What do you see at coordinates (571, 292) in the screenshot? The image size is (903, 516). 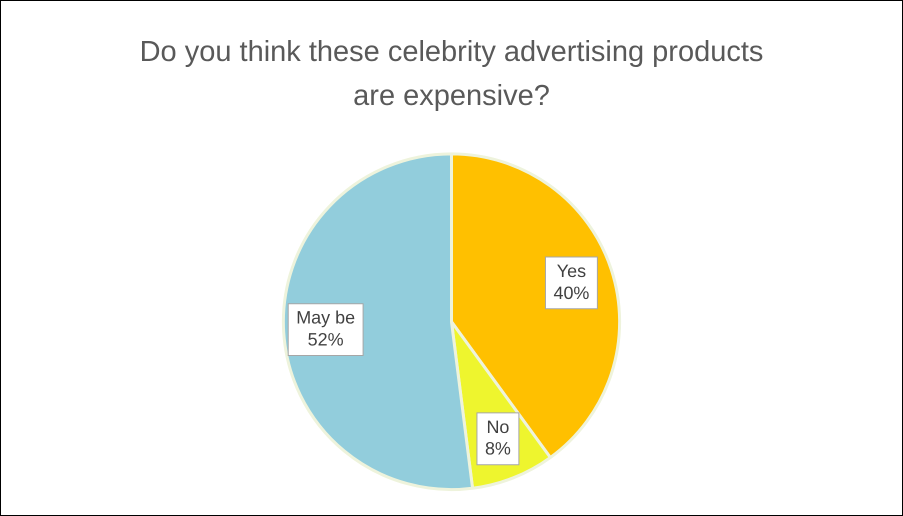 I see `data-label: 40%` at bounding box center [571, 292].